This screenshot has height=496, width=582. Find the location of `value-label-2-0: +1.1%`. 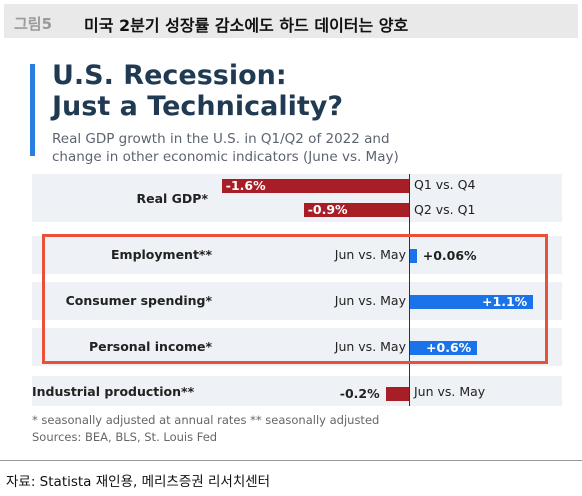

value-label-2-0: +1.1% is located at coordinates (505, 301).